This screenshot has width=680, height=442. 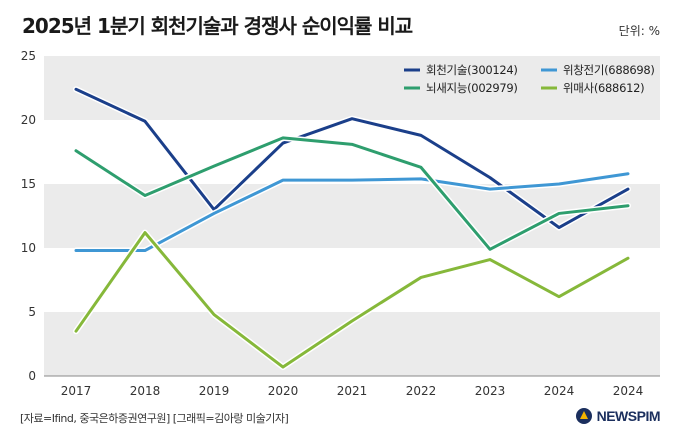 I want to click on x-tick-label: 2017, so click(x=76, y=391).